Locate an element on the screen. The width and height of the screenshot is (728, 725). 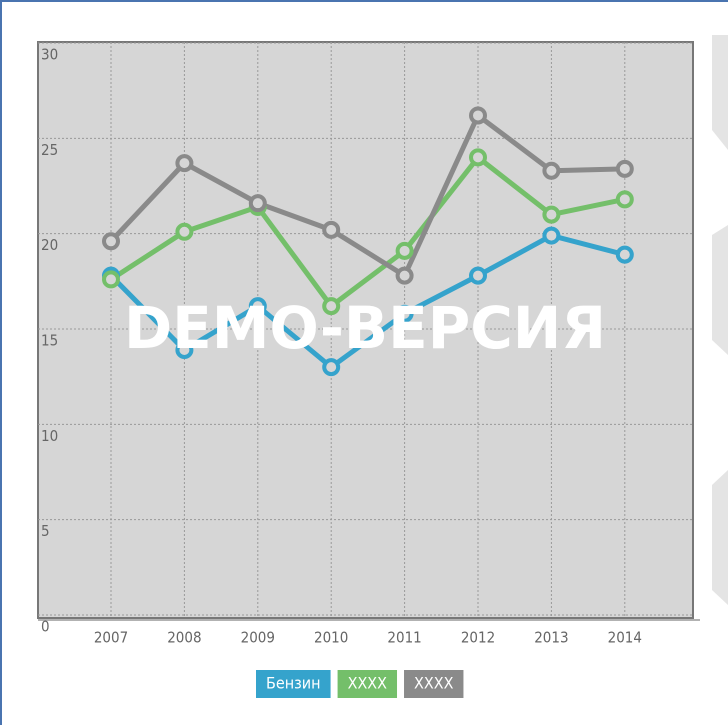
series-line is located at coordinates (367, 301).